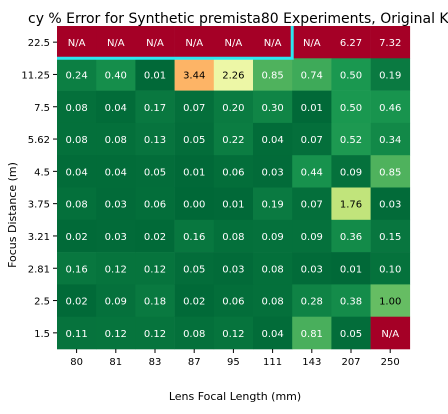  I want to click on y-tick-label: 1.5, so click(42, 334).